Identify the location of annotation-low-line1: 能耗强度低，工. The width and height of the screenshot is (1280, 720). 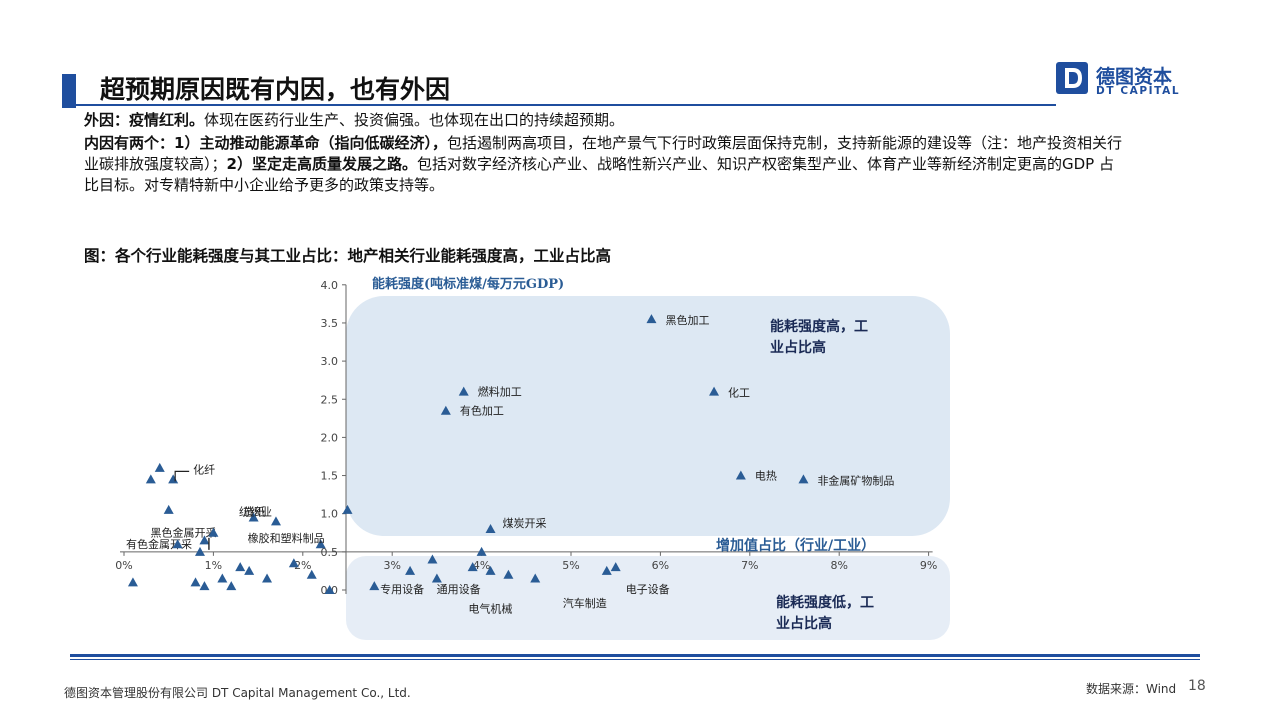
(825, 602).